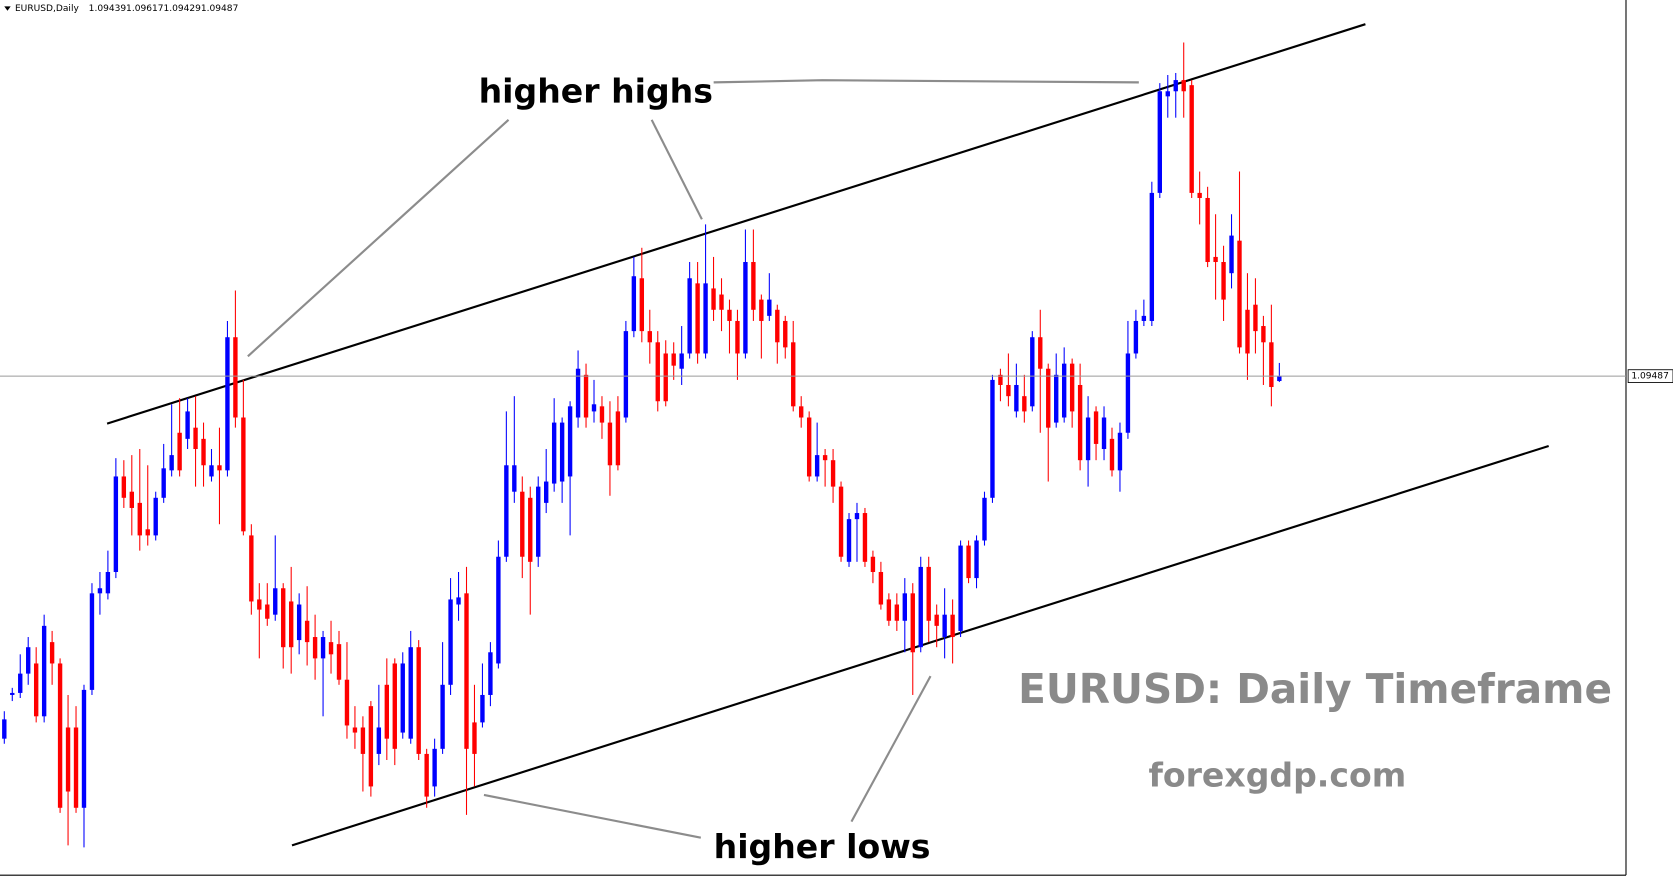 This screenshot has width=1673, height=888. What do you see at coordinates (822, 846) in the screenshot?
I see `annotation-higher-lows: higher lows` at bounding box center [822, 846].